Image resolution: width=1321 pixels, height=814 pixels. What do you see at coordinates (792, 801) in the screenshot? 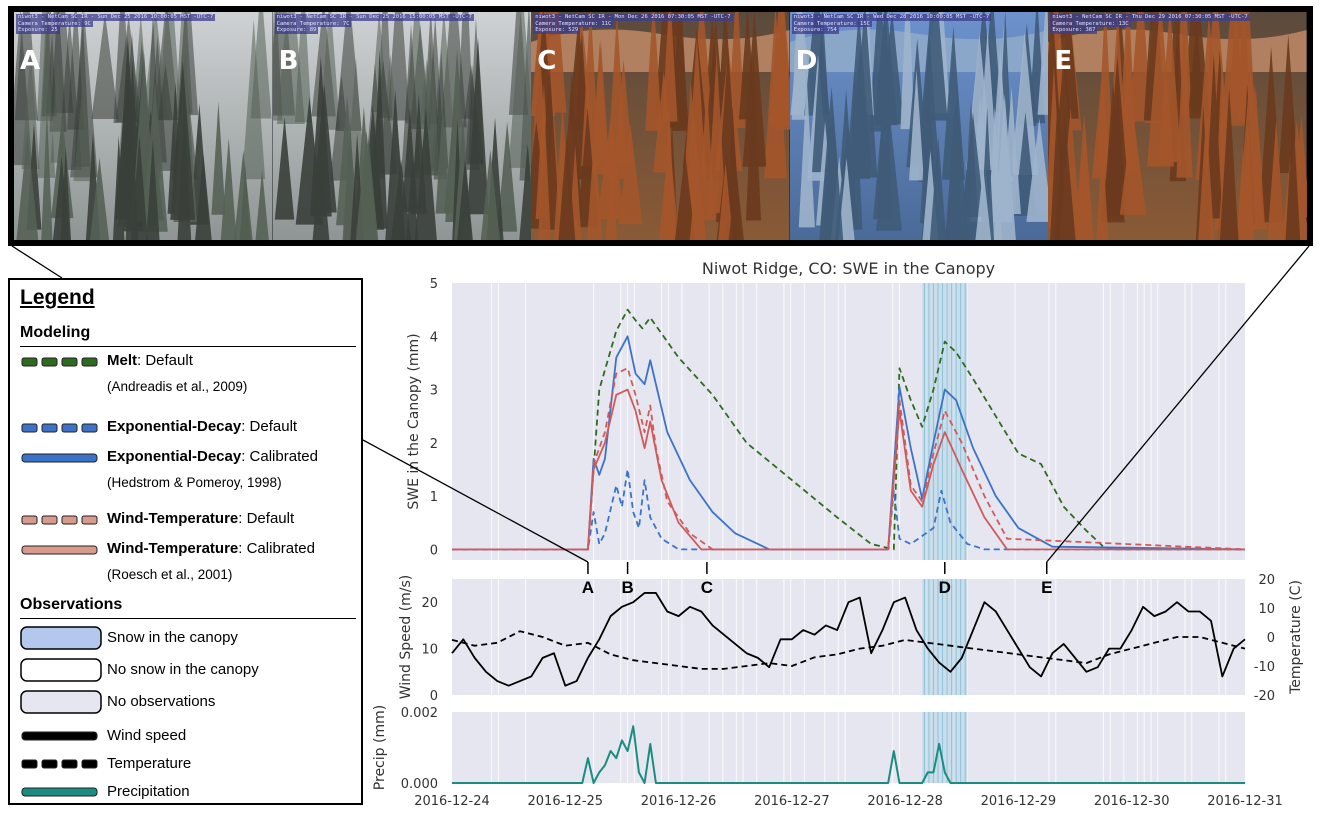
I see `x-tick-label: 2016-12-27` at bounding box center [792, 801].